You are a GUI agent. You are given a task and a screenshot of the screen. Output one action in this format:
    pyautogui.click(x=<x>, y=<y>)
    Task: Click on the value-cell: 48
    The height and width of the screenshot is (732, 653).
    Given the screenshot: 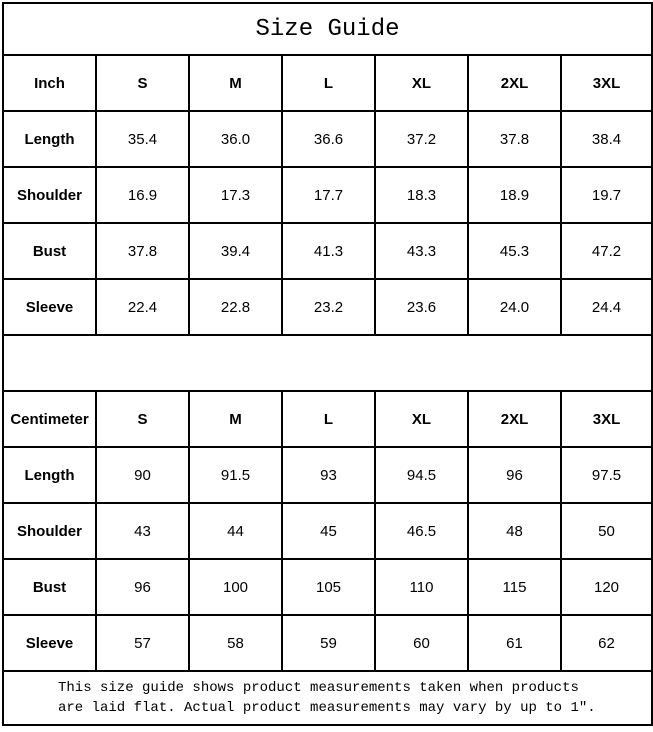 What is the action you would take?
    pyautogui.click(x=514, y=531)
    